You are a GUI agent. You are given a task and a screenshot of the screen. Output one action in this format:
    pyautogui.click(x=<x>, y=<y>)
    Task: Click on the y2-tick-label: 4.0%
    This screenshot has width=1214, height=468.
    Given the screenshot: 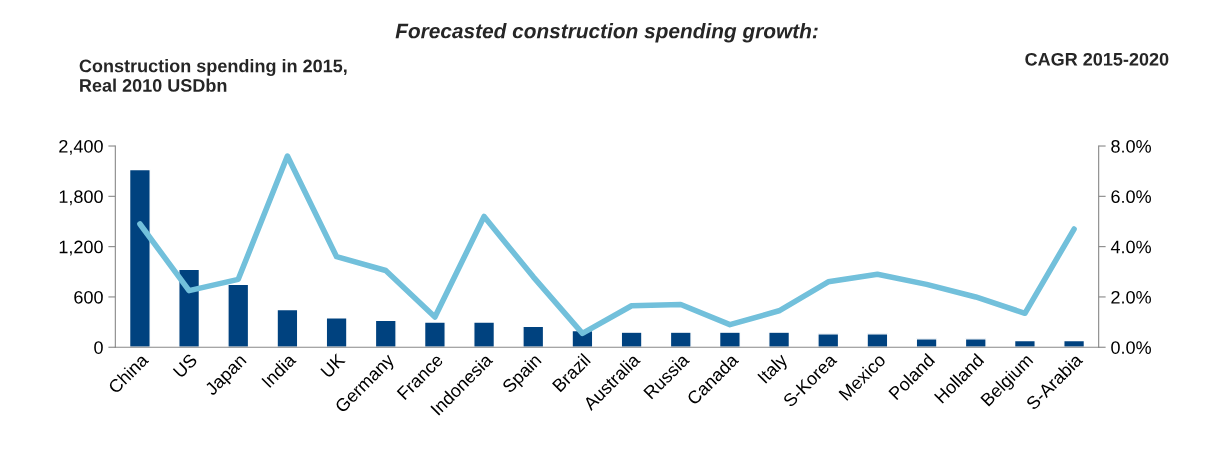 What is the action you would take?
    pyautogui.click(x=1130, y=247)
    